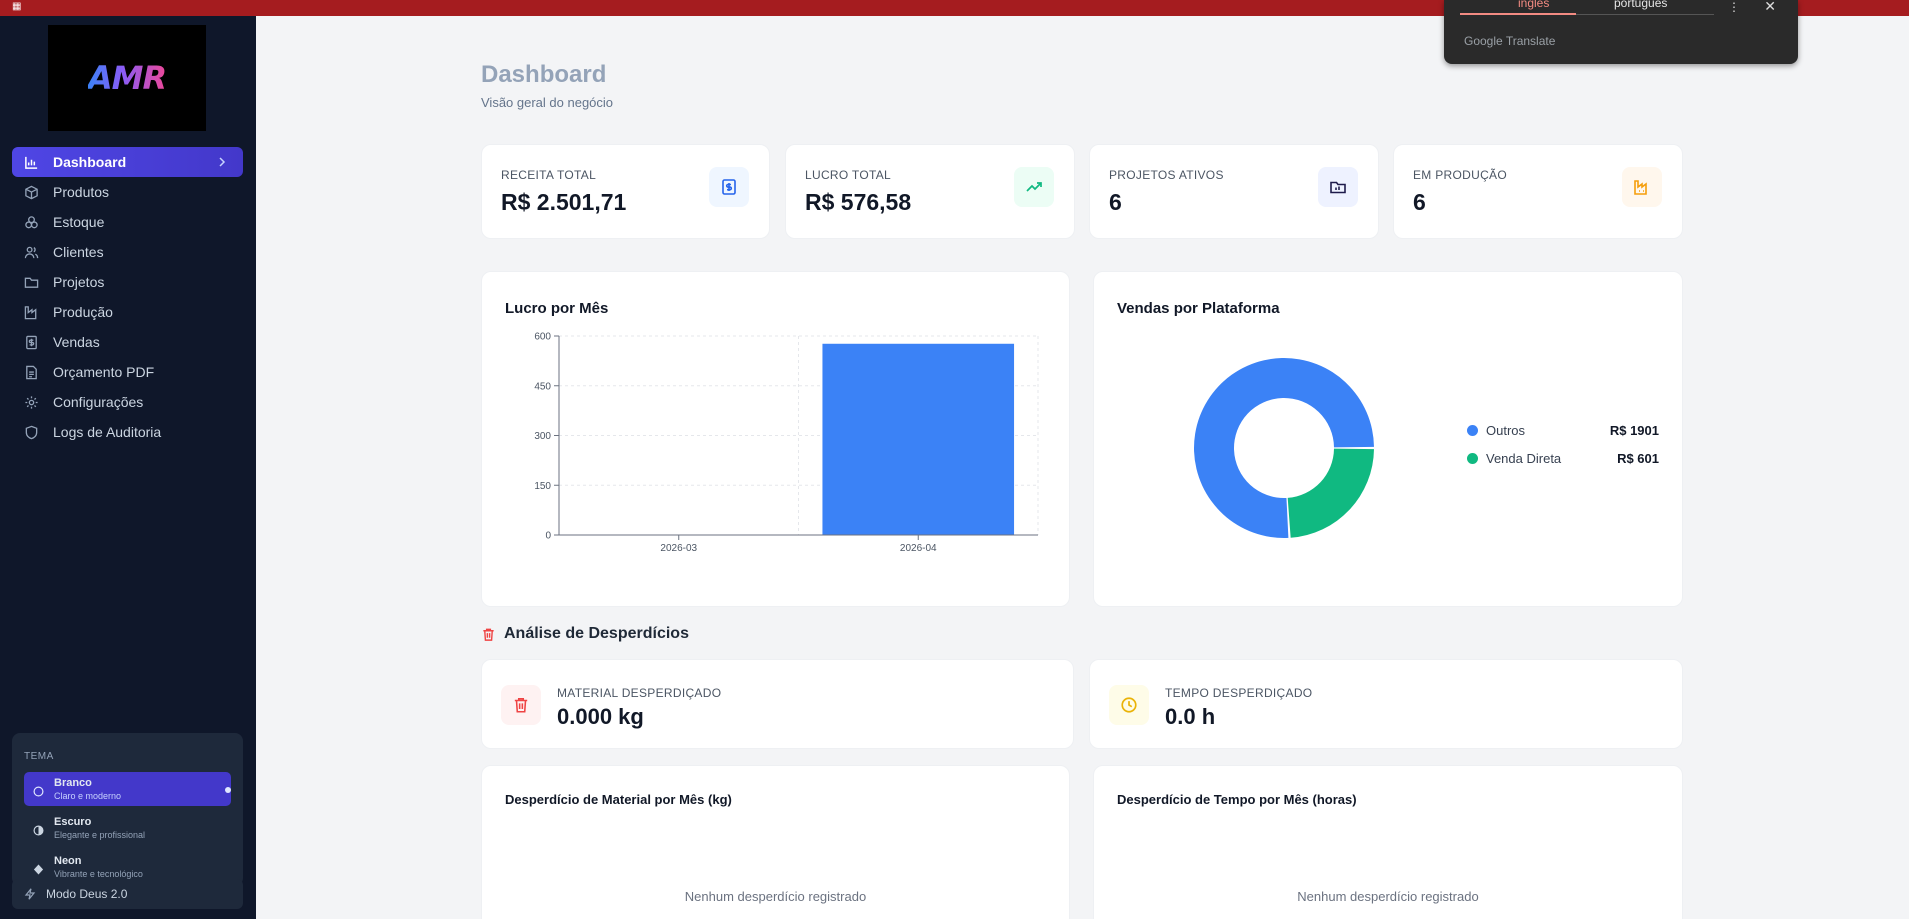 Image resolution: width=1909 pixels, height=919 pixels. I want to click on stat-value: R$ 576,58, so click(858, 202).